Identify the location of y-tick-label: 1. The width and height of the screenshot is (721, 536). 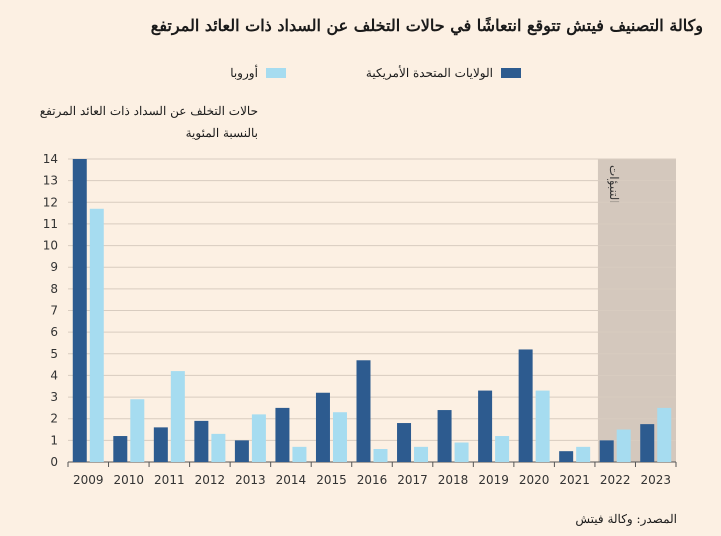
(54, 440).